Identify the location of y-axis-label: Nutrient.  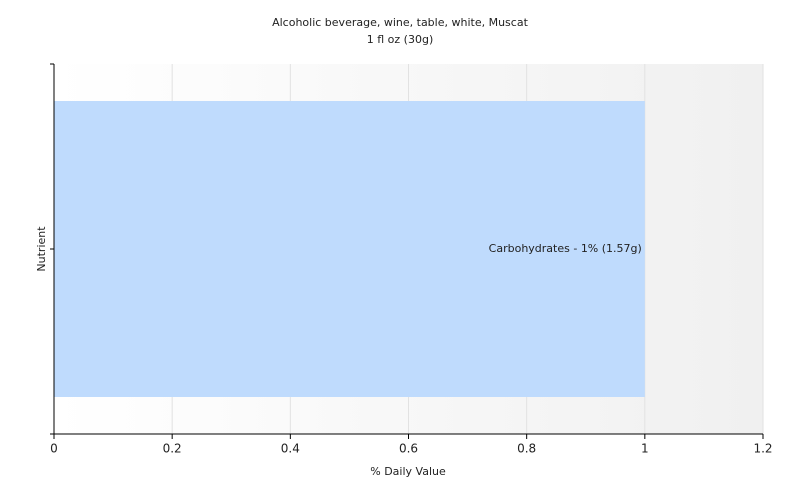
(41, 249).